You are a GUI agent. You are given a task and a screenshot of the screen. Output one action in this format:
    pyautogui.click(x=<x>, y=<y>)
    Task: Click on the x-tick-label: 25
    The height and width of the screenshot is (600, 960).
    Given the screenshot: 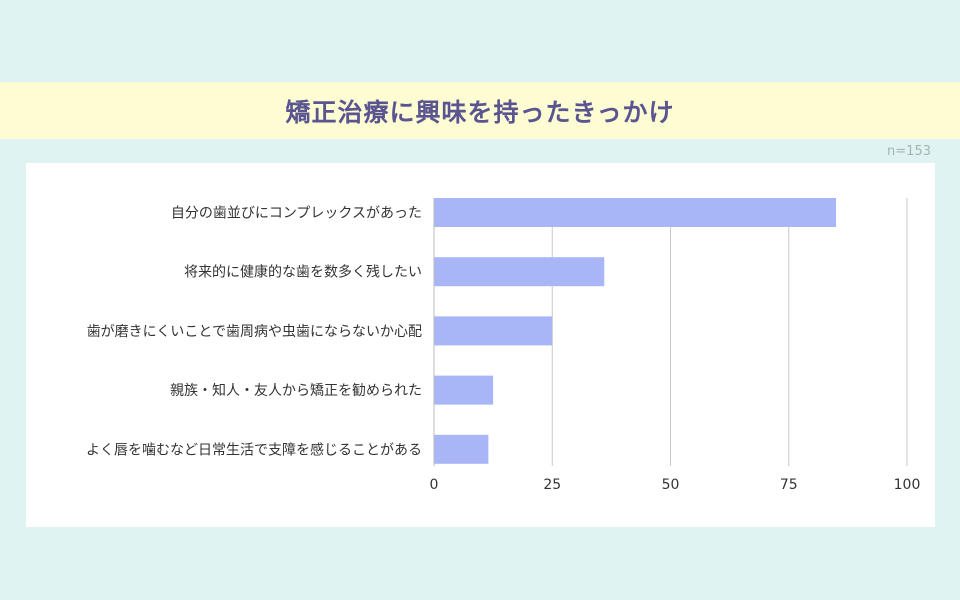 What is the action you would take?
    pyautogui.click(x=552, y=485)
    